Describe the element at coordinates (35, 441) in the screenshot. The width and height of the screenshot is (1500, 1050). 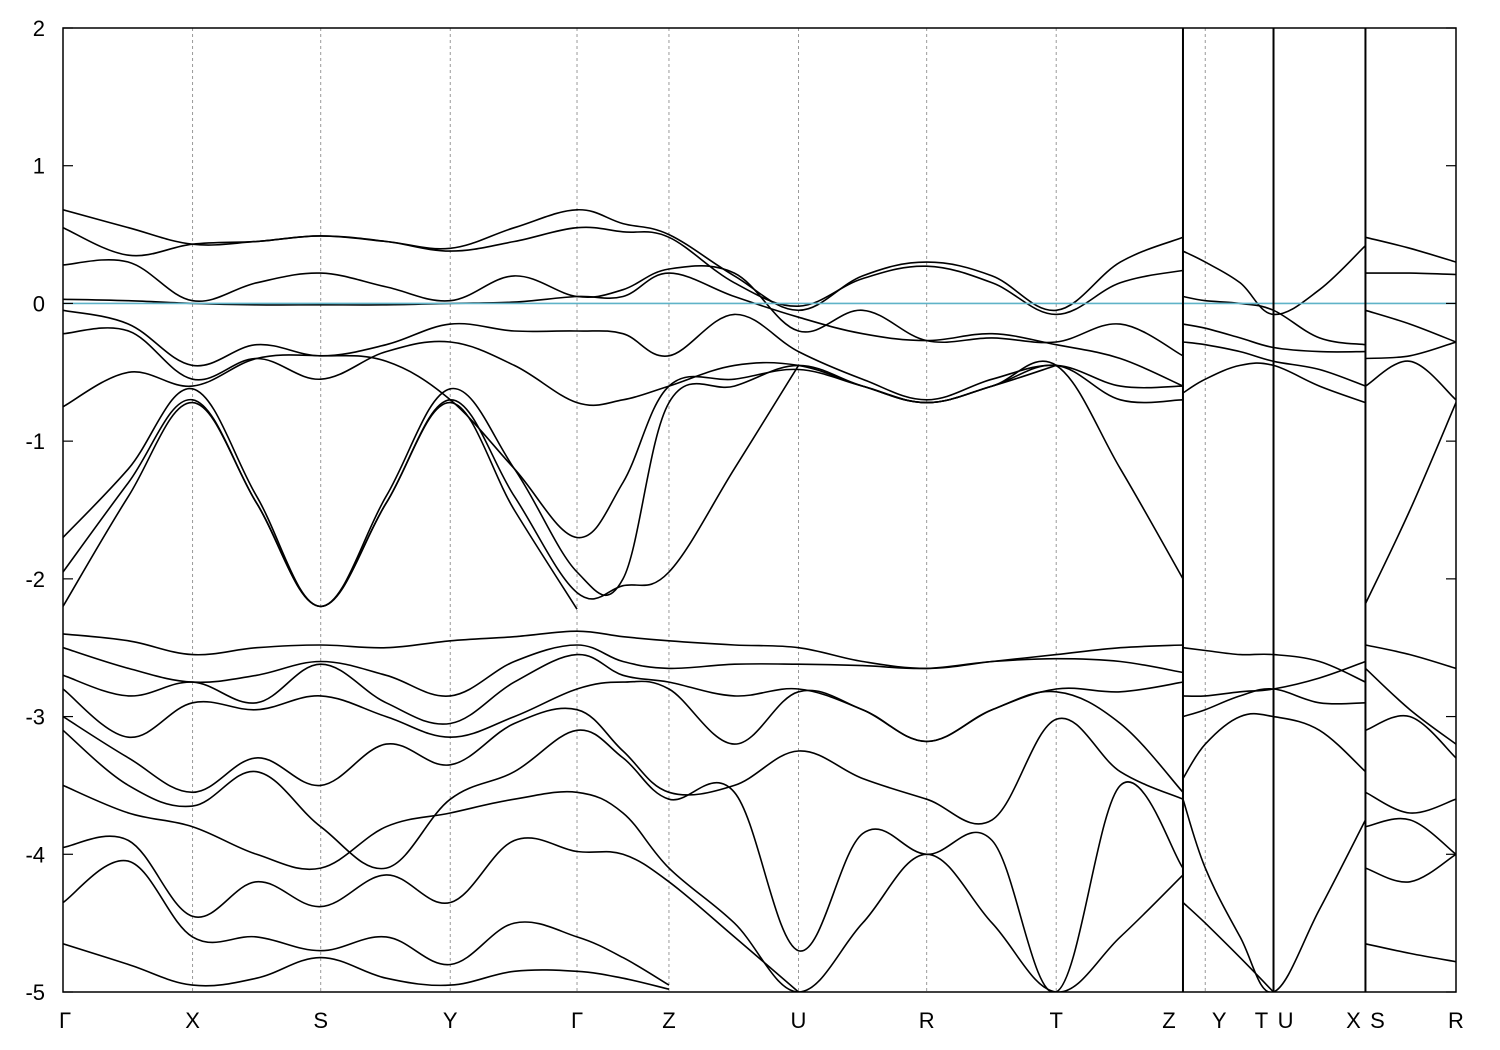
I see `y-tick-label: -1` at that location.